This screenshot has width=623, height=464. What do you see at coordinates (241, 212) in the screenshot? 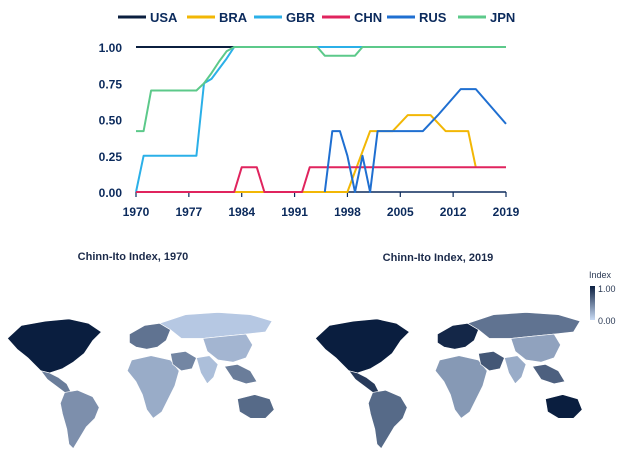
I see `x-tick-label-1984: 1984` at bounding box center [241, 212].